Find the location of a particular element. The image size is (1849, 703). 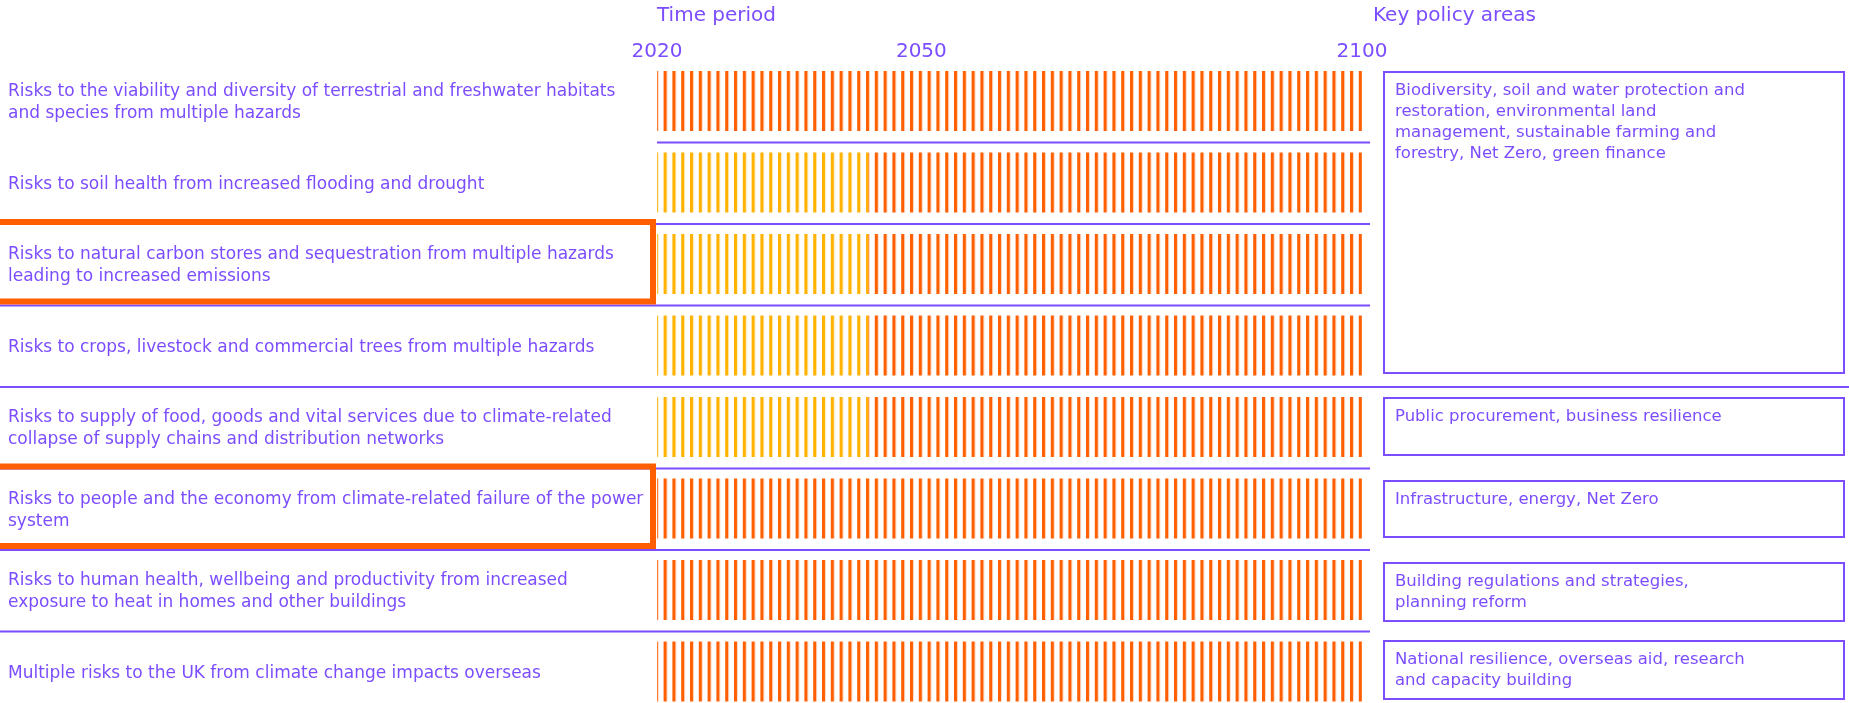

x-tick-label: 2020 is located at coordinates (657, 50).